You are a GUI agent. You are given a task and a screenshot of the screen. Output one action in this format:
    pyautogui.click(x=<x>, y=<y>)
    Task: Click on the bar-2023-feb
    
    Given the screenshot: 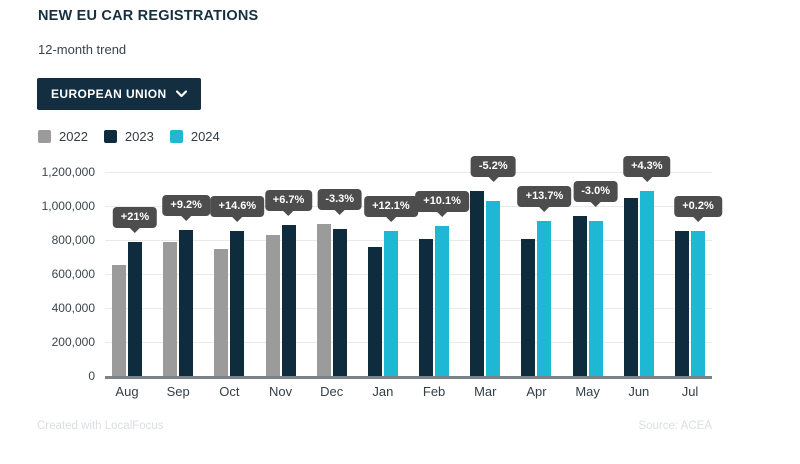 What is the action you would take?
    pyautogui.click(x=426, y=307)
    